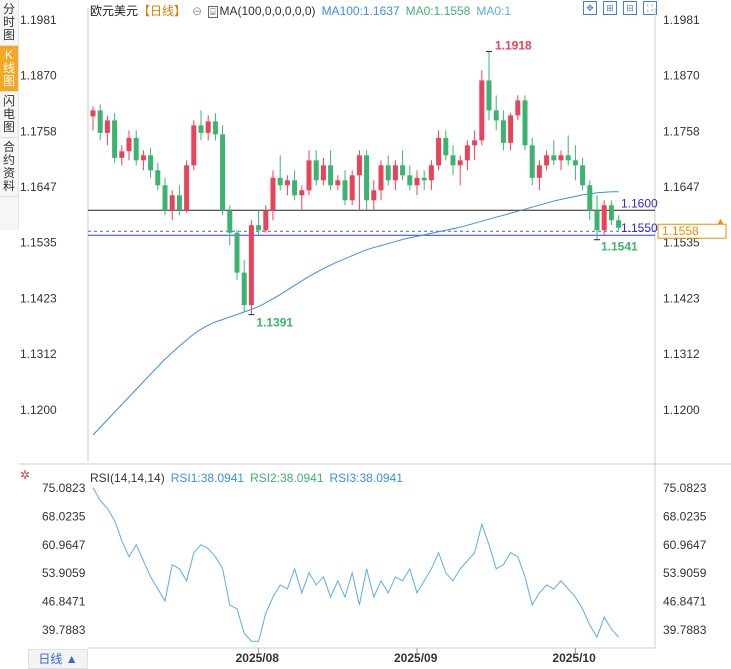 This screenshot has height=669, width=731. Describe the element at coordinates (416, 658) in the screenshot. I see `date-label: 2025/09` at that location.